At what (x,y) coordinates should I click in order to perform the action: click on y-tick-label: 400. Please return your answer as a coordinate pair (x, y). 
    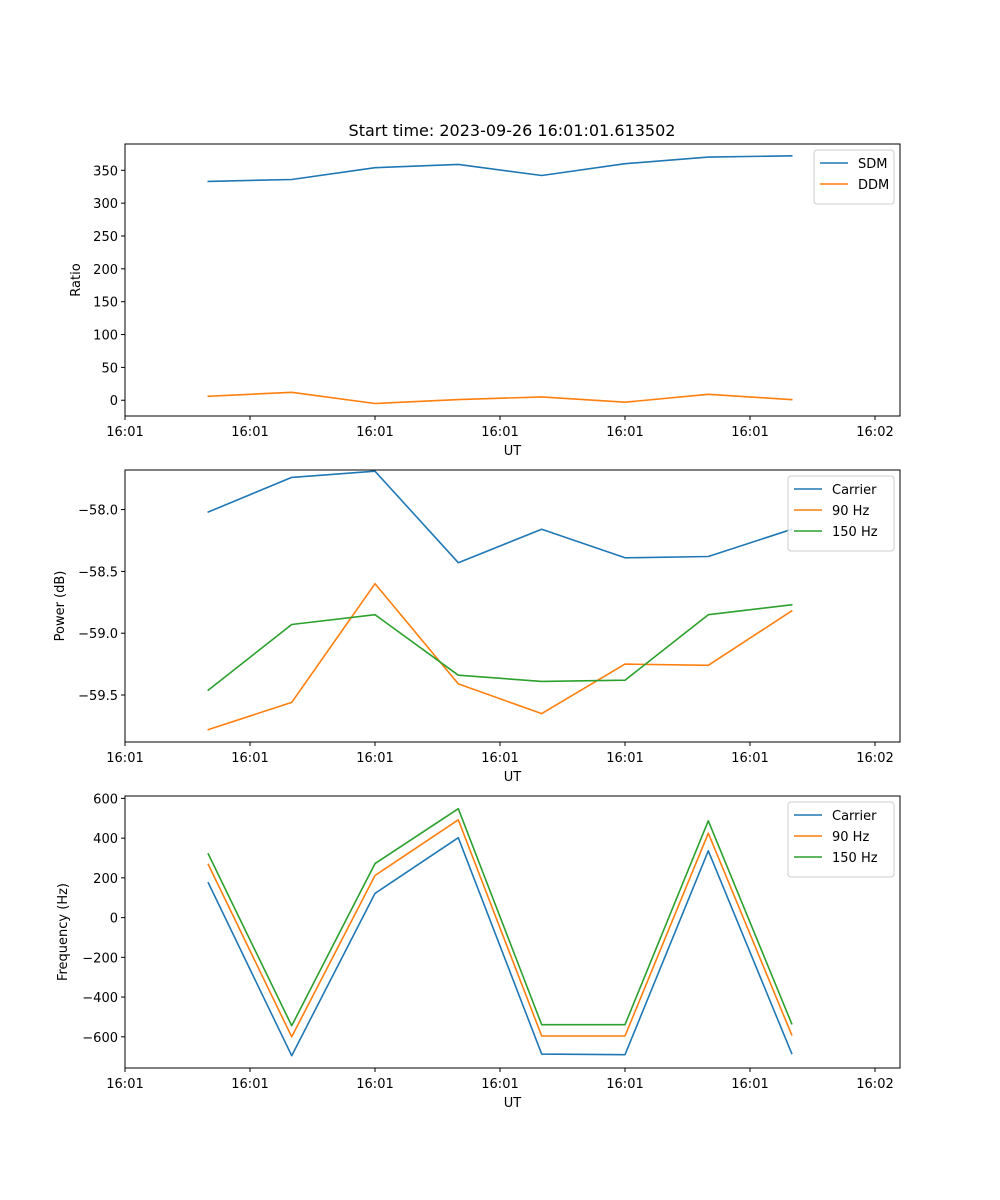
    Looking at the image, I should click on (105, 839).